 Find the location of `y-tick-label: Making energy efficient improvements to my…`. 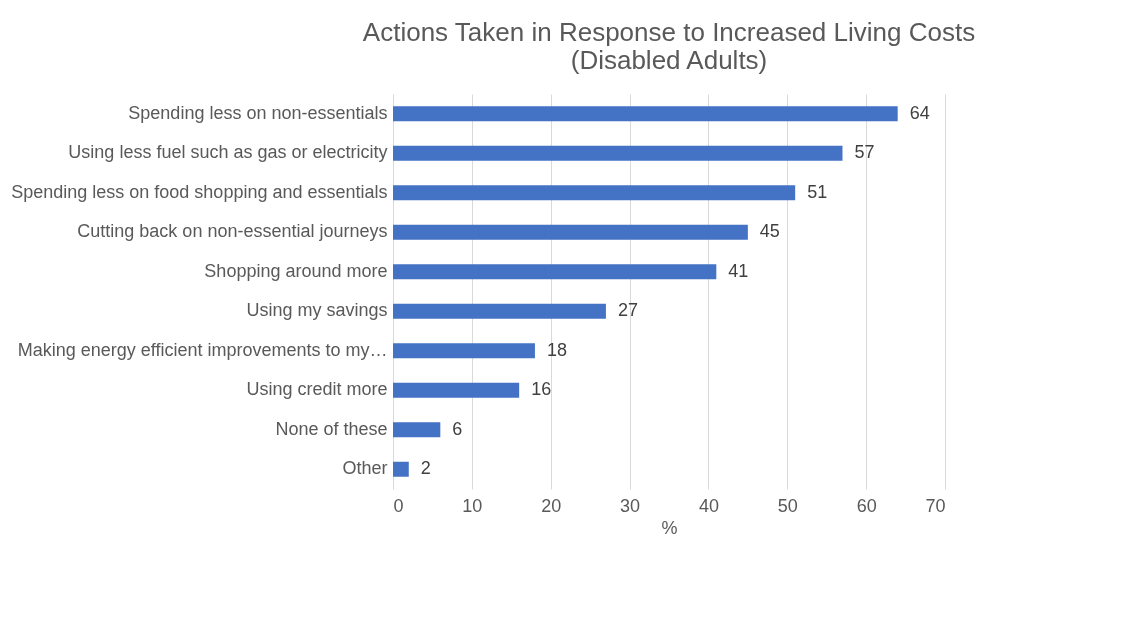

y-tick-label: Making energy efficient improvements to my… is located at coordinates (202, 349).